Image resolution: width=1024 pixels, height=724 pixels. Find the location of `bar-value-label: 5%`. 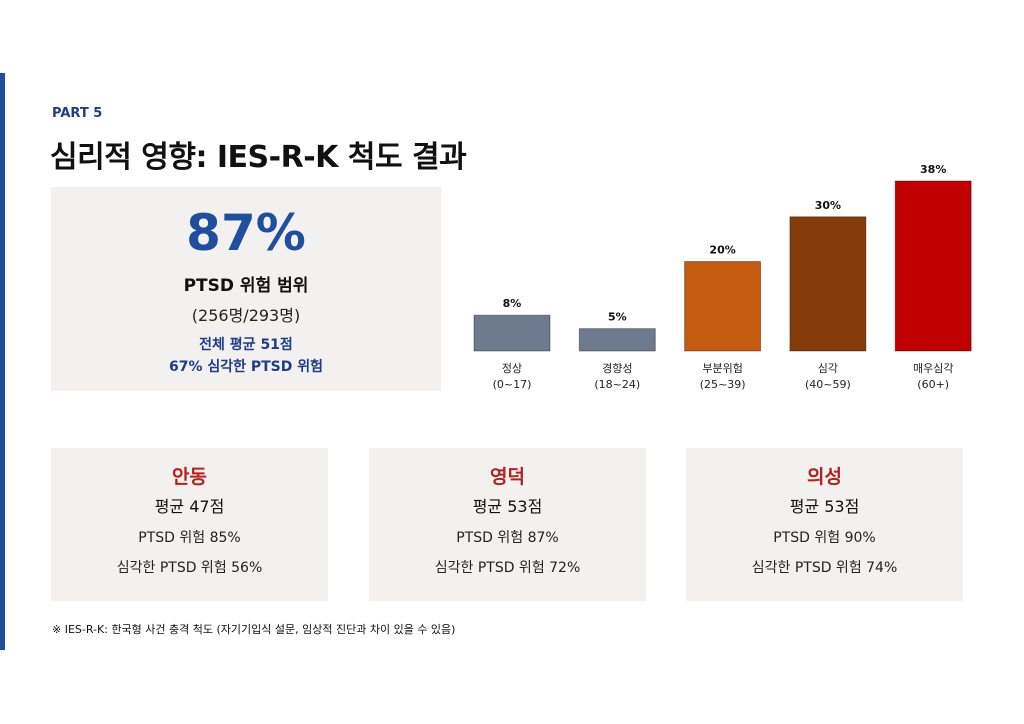

bar-value-label: 5% is located at coordinates (617, 317).